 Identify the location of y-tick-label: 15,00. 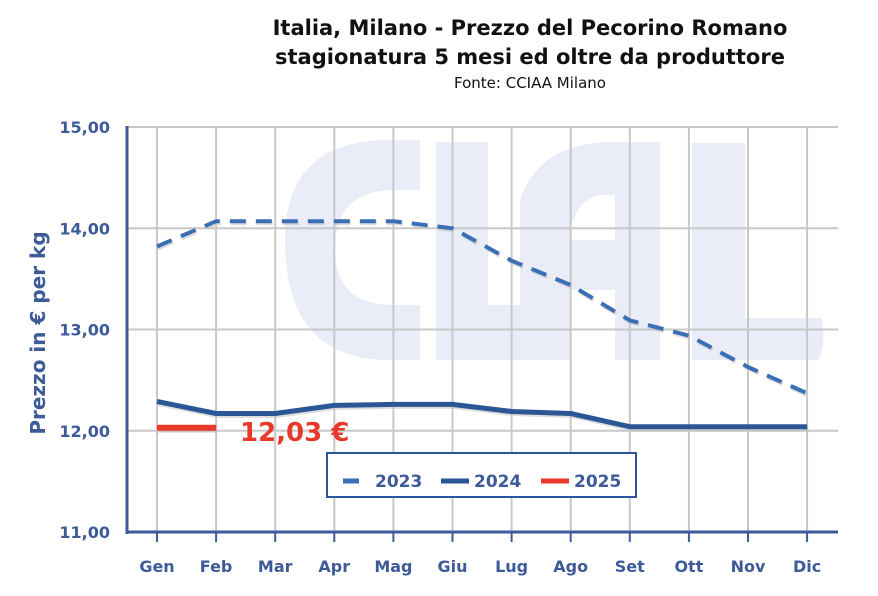
(84, 127).